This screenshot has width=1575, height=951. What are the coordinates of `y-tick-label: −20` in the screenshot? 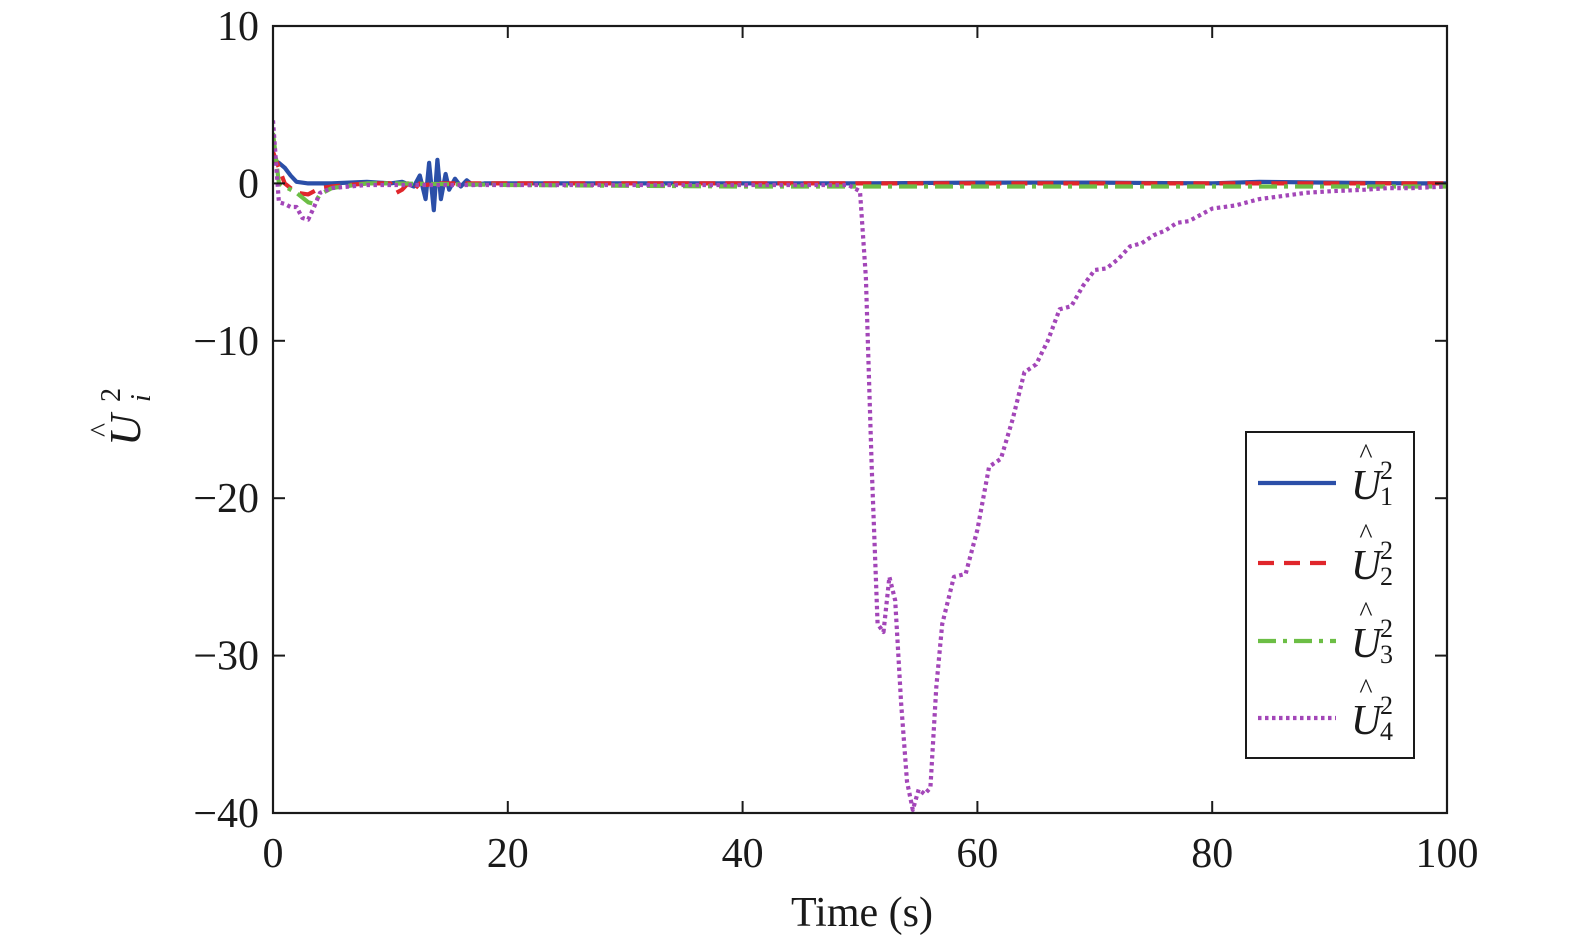 It's located at (226, 499).